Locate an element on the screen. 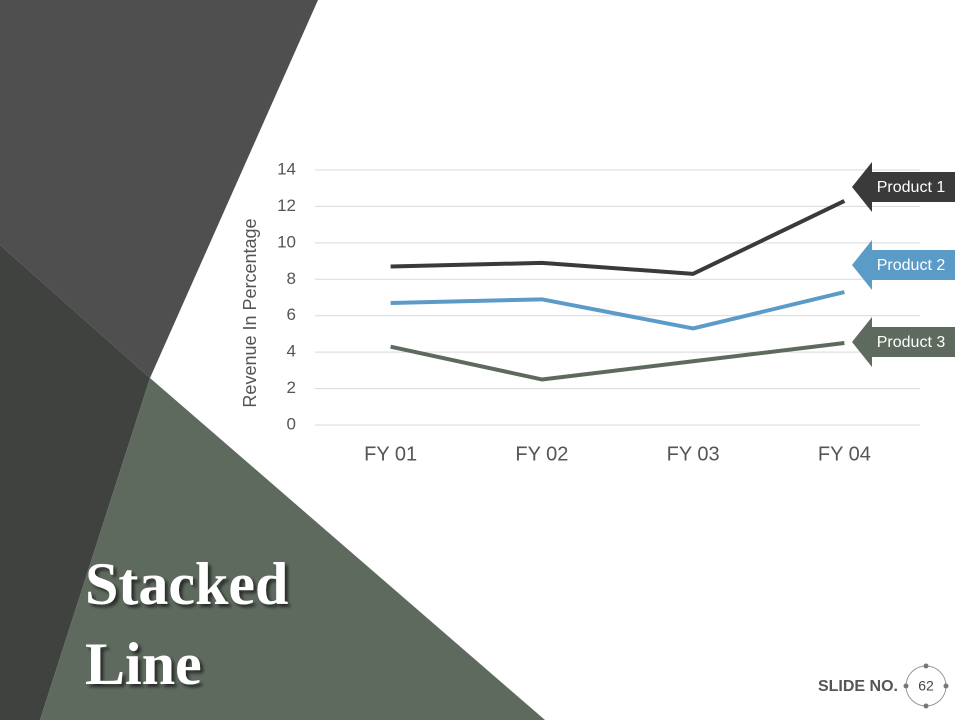 The image size is (960, 720). y-tick-label: 12 is located at coordinates (286, 205).